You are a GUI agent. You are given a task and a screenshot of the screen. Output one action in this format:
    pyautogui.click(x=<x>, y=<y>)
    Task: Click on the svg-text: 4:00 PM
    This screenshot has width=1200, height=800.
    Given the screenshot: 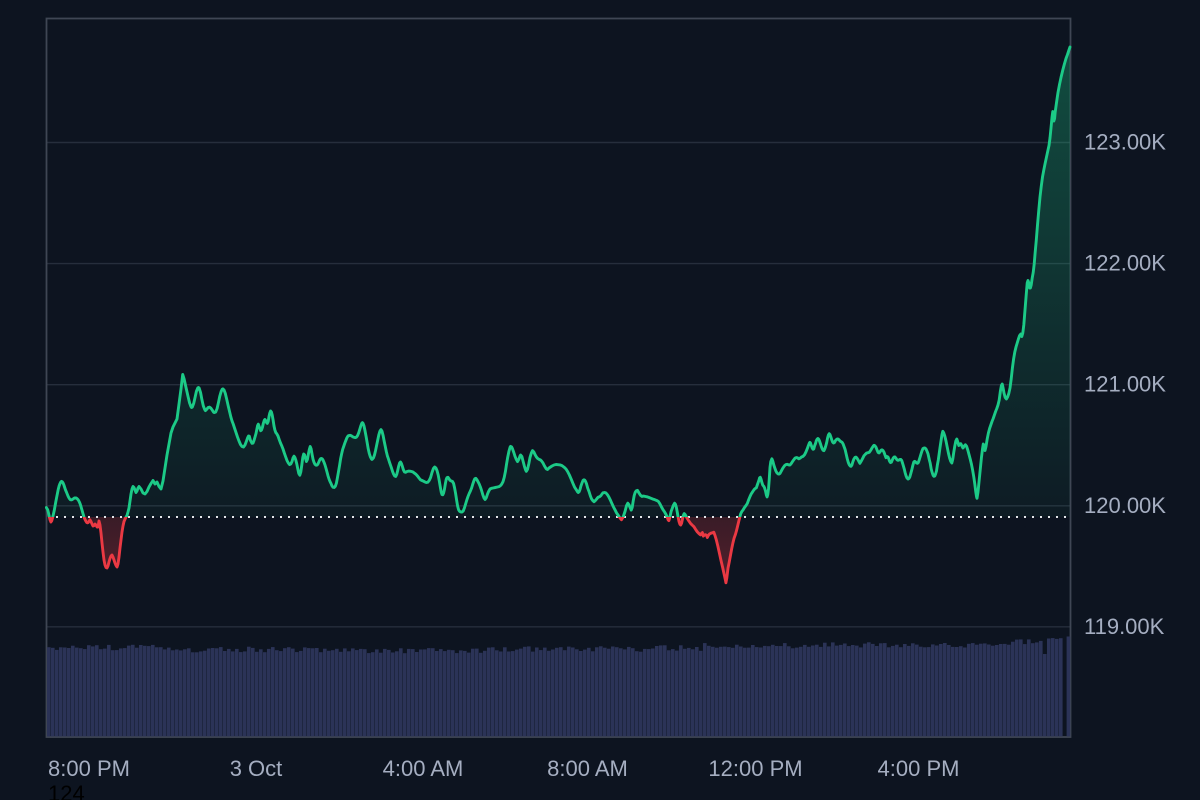 What is the action you would take?
    pyautogui.click(x=919, y=768)
    